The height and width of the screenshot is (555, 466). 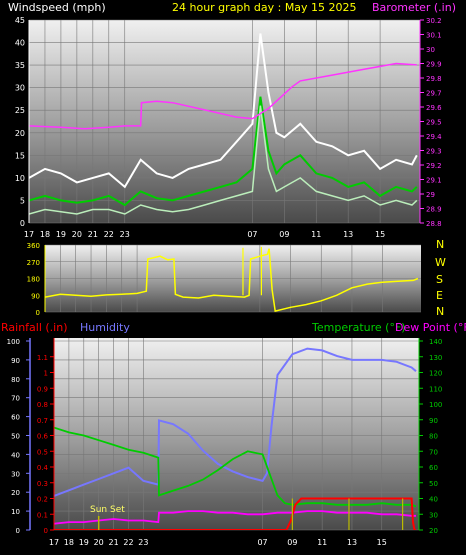 I want to click on wind-ytick-label: 10, so click(x=20, y=178).